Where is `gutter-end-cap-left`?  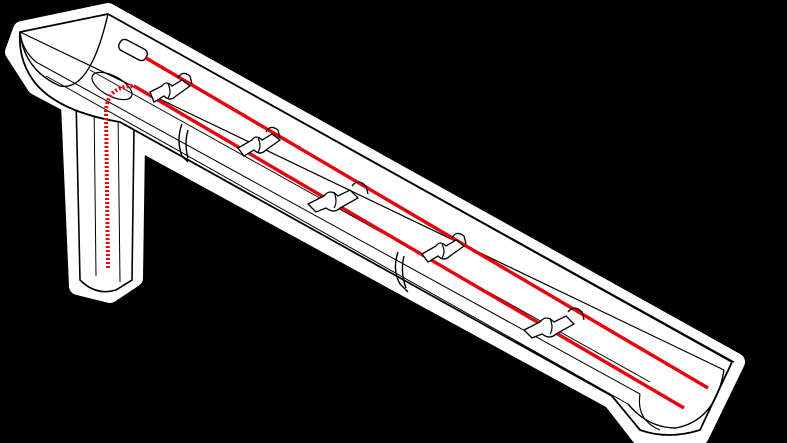
gutter-end-cap-left is located at coordinates (64, 50).